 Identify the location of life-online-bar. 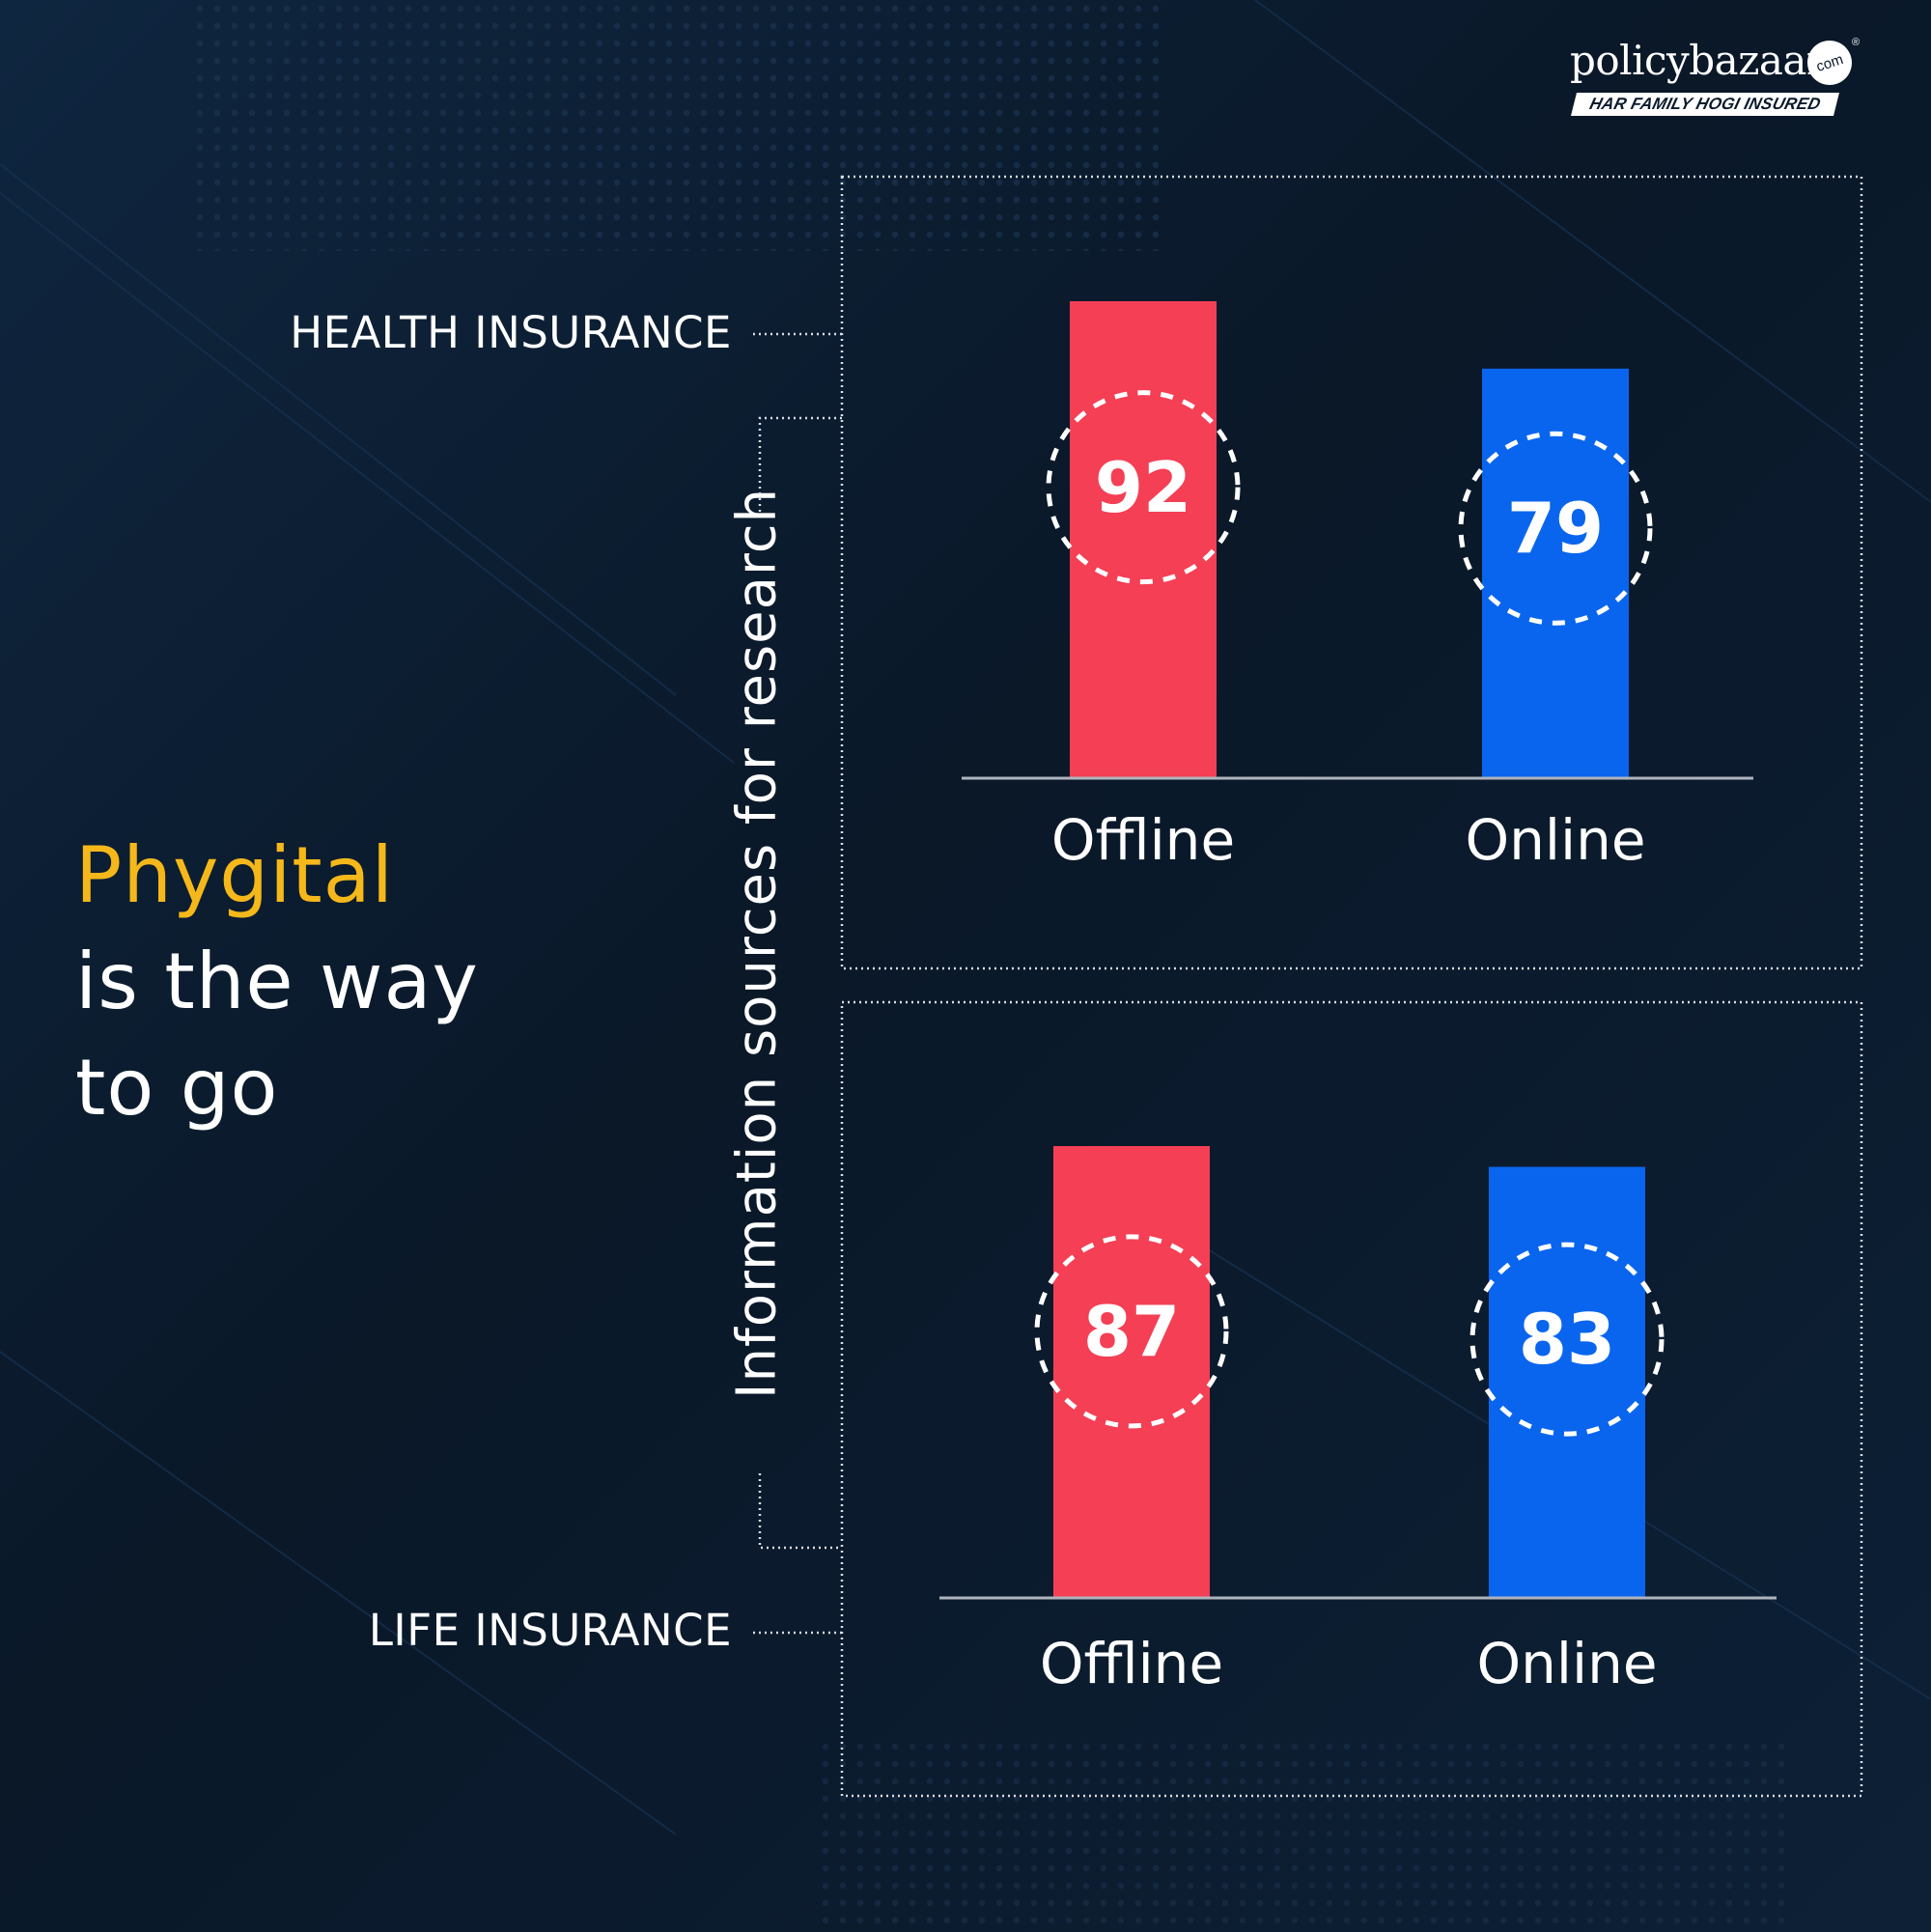
(1567, 1382).